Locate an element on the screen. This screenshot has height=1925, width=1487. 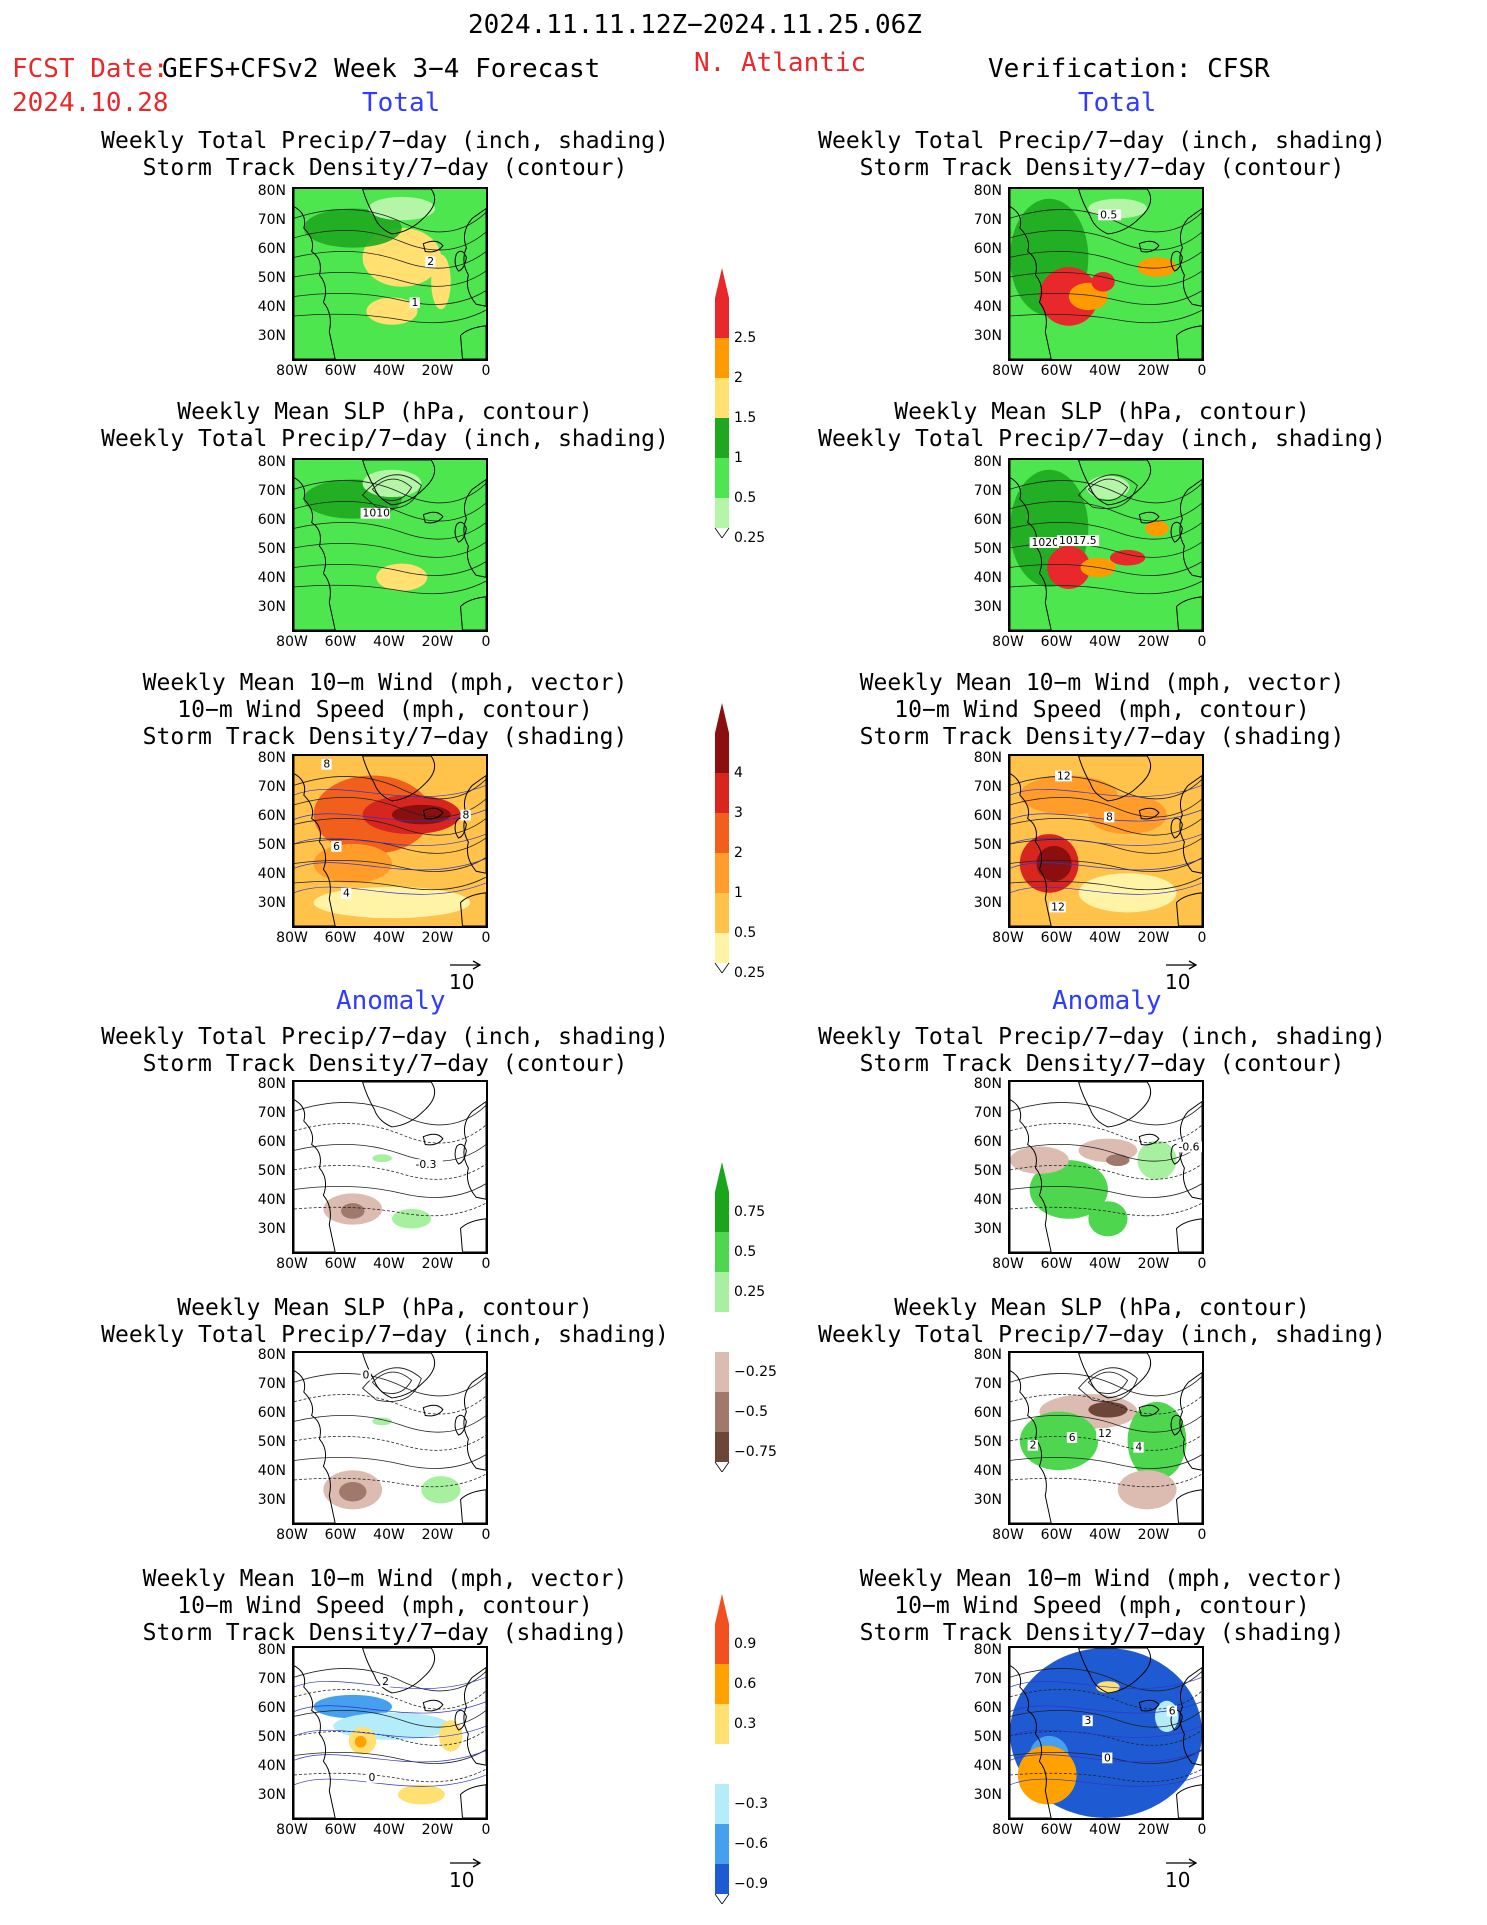
contour-label: 0 is located at coordinates (1107, 1757).